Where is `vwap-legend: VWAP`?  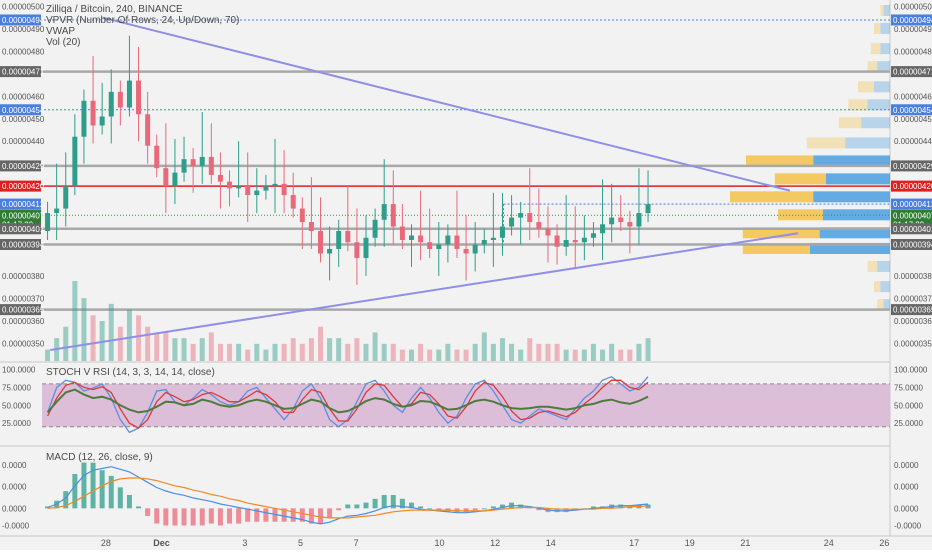
vwap-legend: VWAP is located at coordinates (61, 31).